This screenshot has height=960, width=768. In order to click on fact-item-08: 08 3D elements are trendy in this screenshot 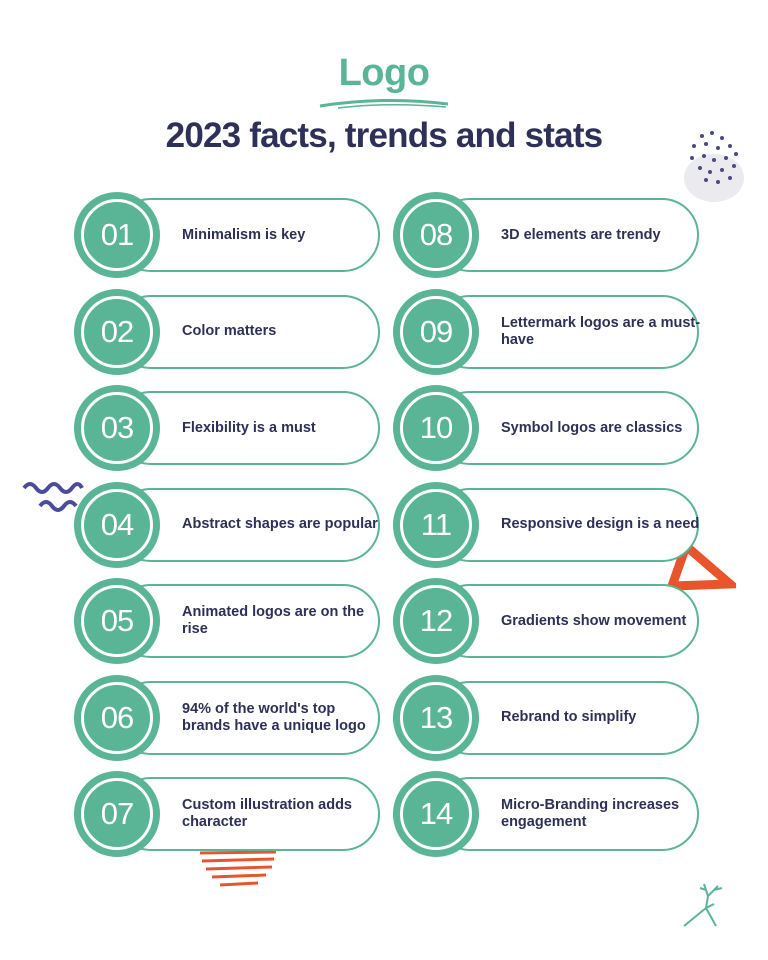, I will do `click(548, 235)`.